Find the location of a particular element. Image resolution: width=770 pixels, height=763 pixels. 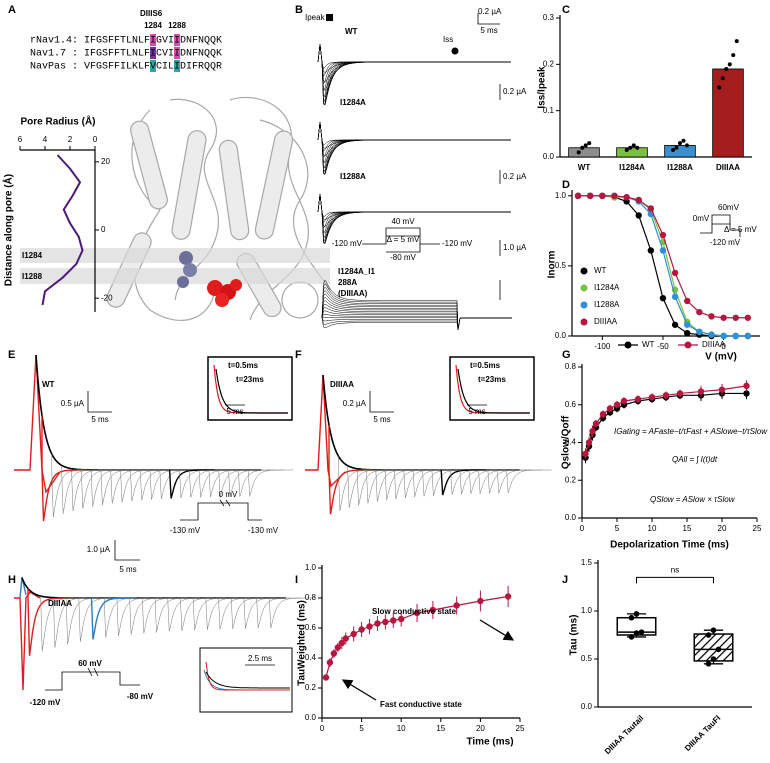

x-tick-label: -50 is located at coordinates (663, 346).